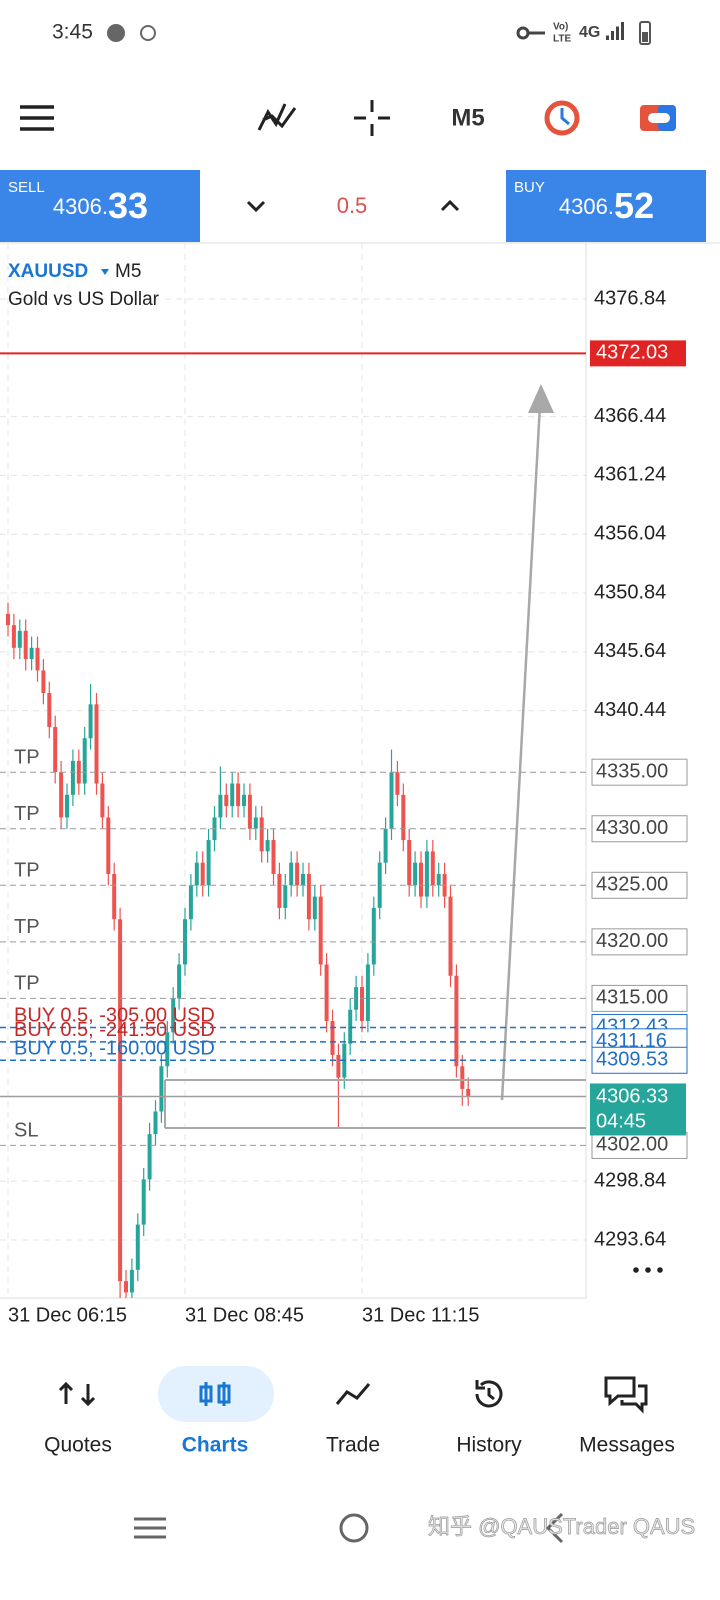 This screenshot has height=1600, width=720. What do you see at coordinates (632, 353) in the screenshot?
I see `alert-label: 4372.03` at bounding box center [632, 353].